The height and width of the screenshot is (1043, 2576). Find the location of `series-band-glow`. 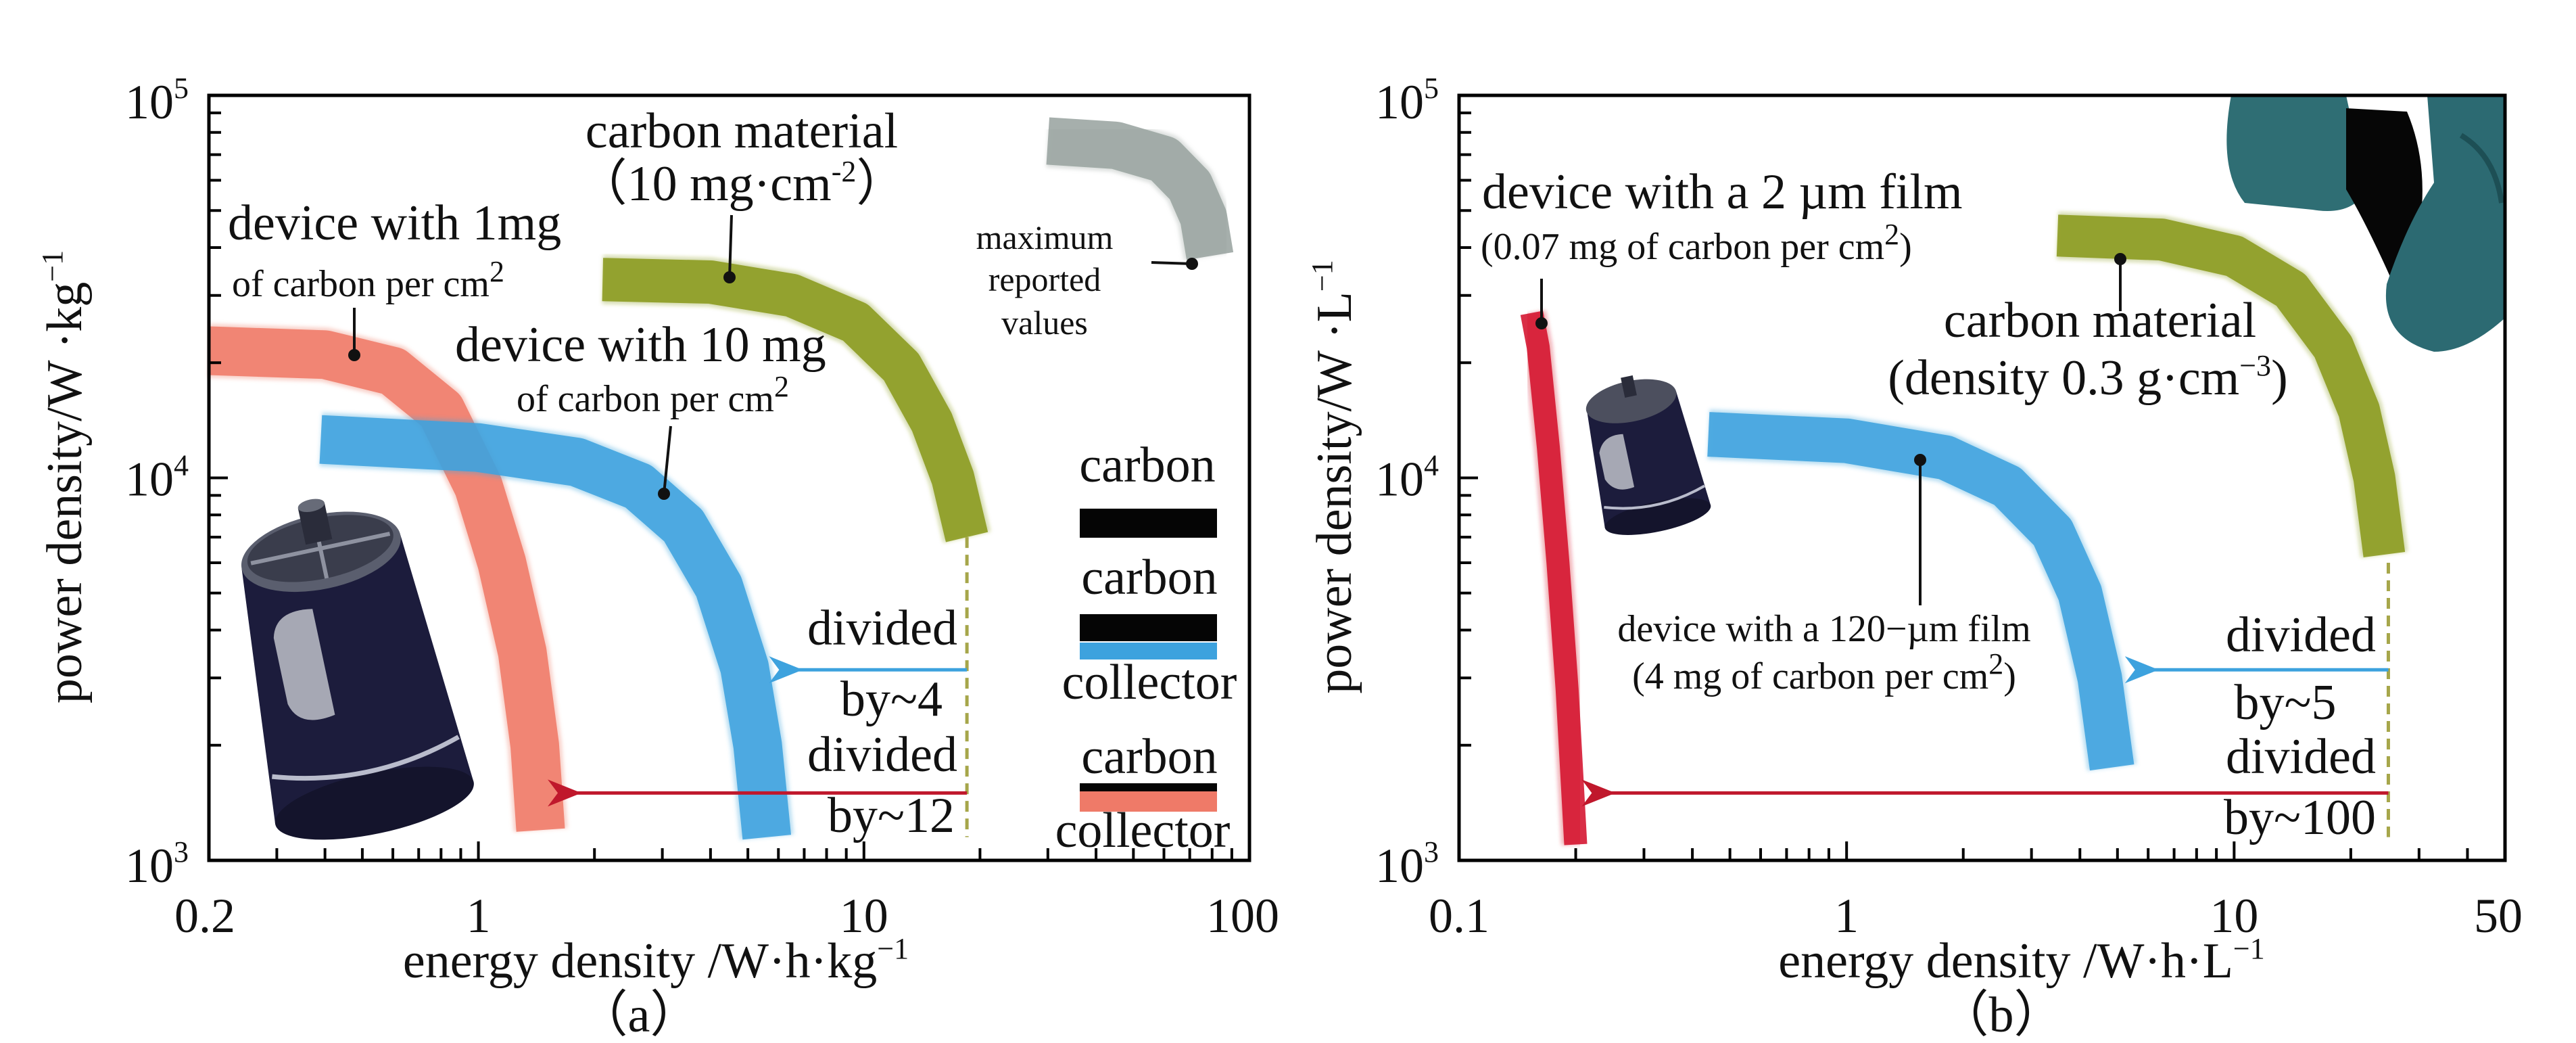

series-band-glow is located at coordinates (1922, 590).